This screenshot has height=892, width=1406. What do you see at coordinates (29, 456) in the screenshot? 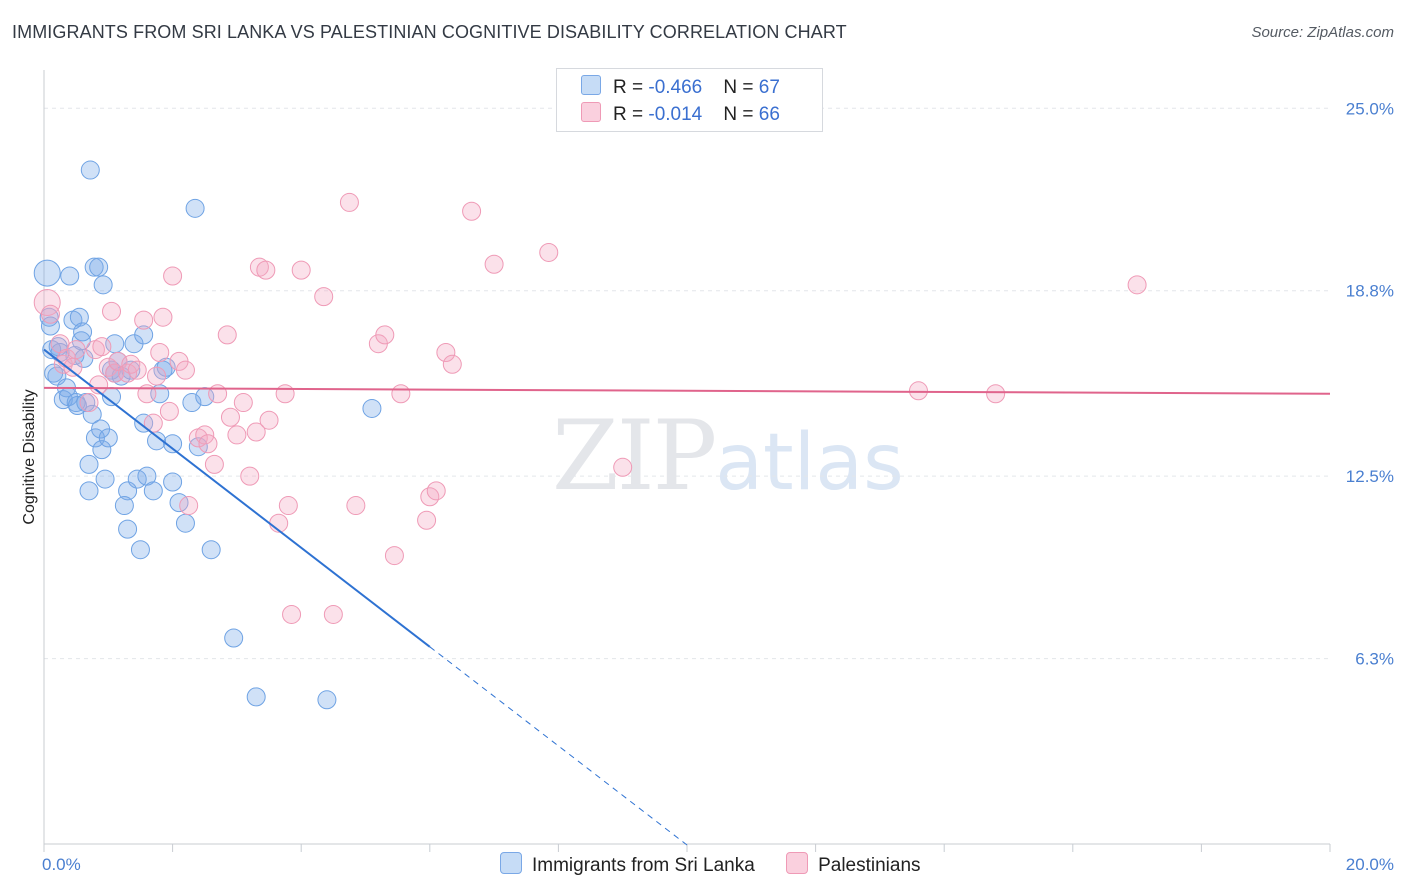
I see `y-axis-label: Cognitive Disability` at bounding box center [29, 456].